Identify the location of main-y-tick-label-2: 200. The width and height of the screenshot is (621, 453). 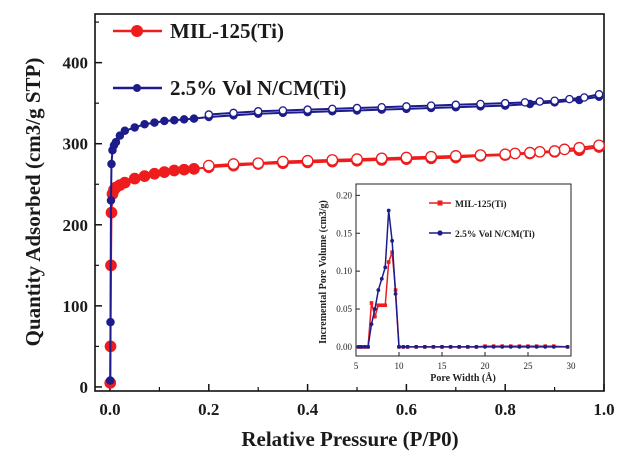
(76, 225).